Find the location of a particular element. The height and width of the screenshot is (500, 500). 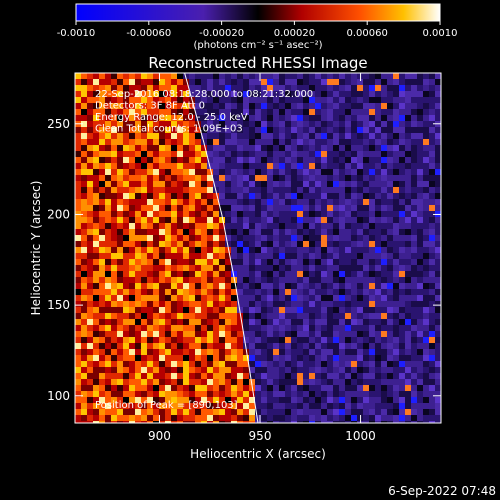

peak-position-label: Position of Peak = [890,103] is located at coordinates (166, 405).